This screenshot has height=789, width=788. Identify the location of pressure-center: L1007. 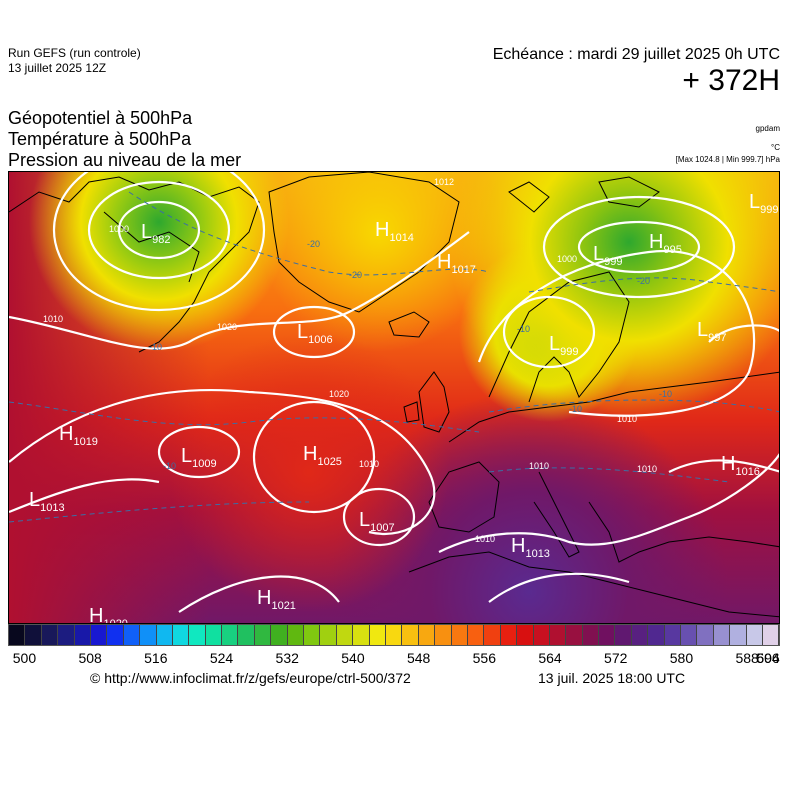
(377, 521).